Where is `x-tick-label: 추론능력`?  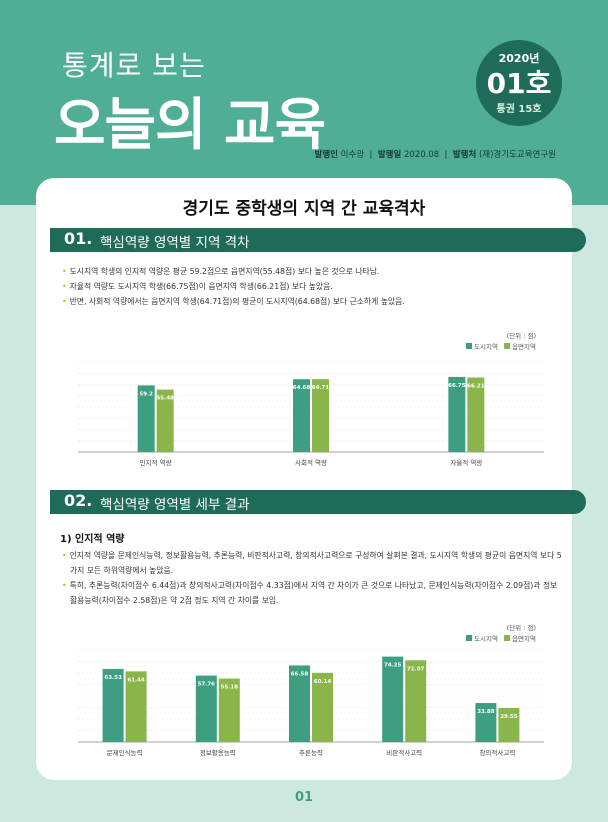 x-tick-label: 추론능력 is located at coordinates (311, 753).